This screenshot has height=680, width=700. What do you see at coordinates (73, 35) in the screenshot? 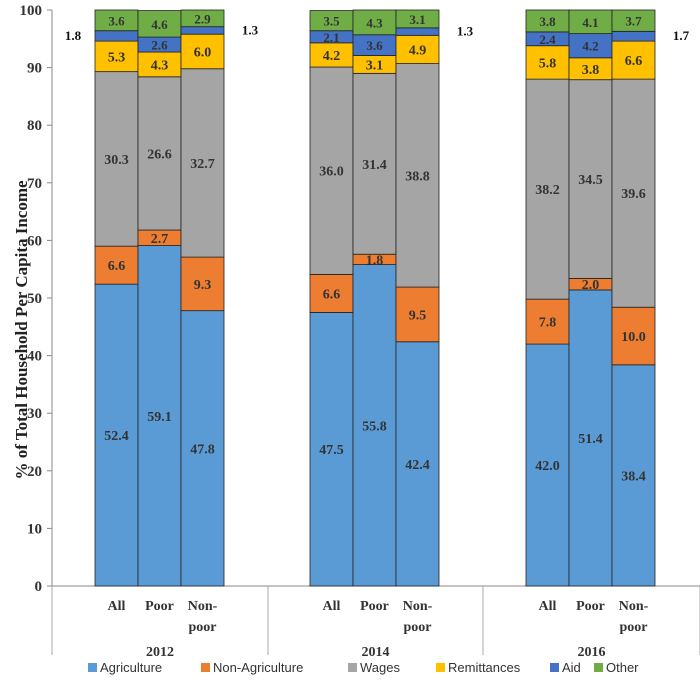
I see `data-label: 1.8` at bounding box center [73, 35].